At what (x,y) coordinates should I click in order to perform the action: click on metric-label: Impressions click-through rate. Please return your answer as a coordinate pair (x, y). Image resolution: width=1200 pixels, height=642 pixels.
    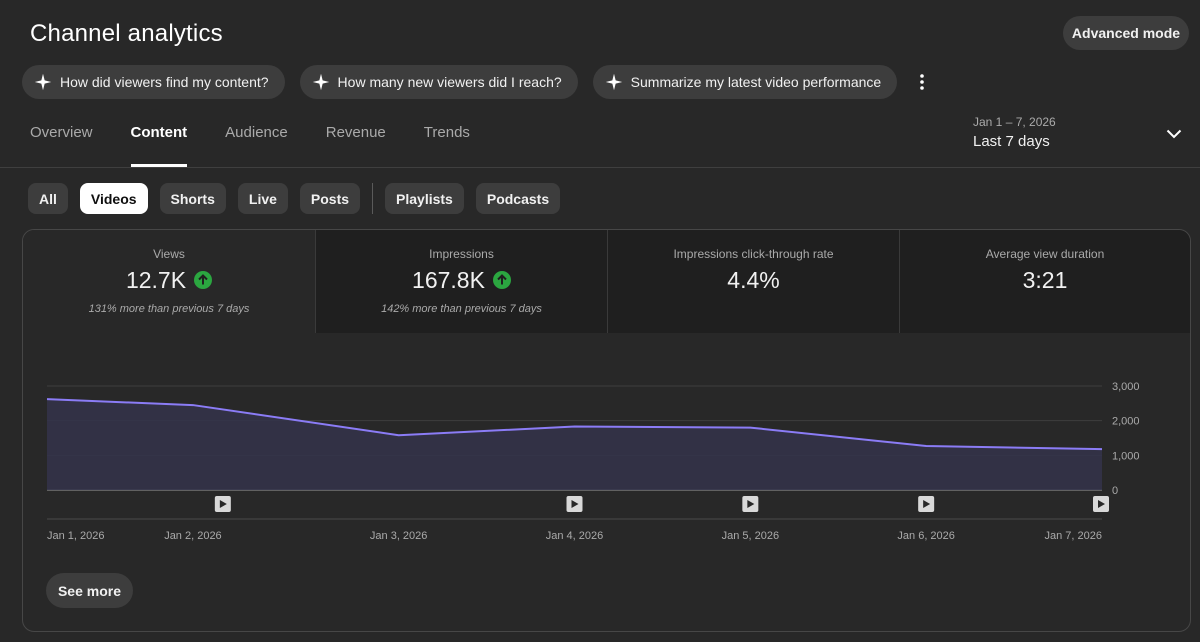
    Looking at the image, I should click on (753, 254).